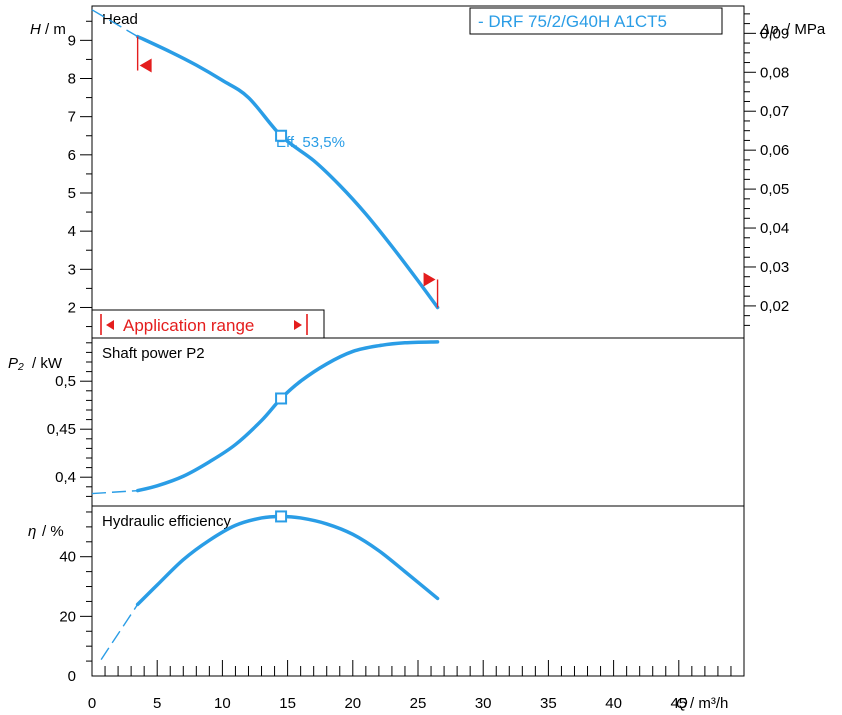 The width and height of the screenshot is (842, 715). I want to click on y-tick-label: 0, so click(72, 676).